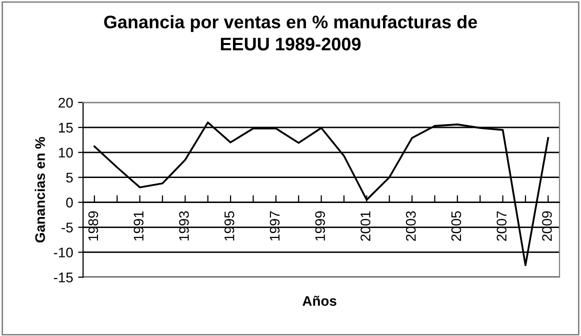 The width and height of the screenshot is (581, 336). I want to click on y-tick-label: 0, so click(69, 203).